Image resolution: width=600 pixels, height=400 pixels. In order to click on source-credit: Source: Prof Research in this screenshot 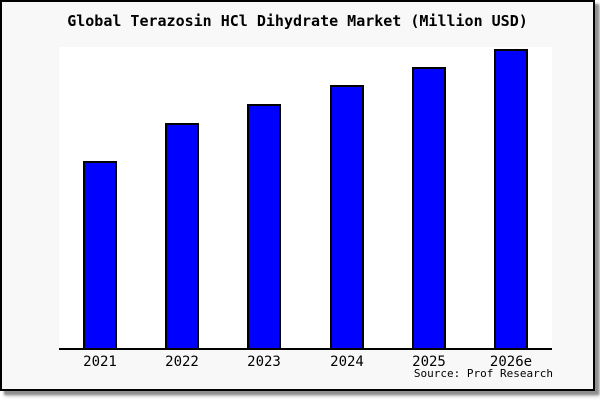, I will do `click(483, 373)`.